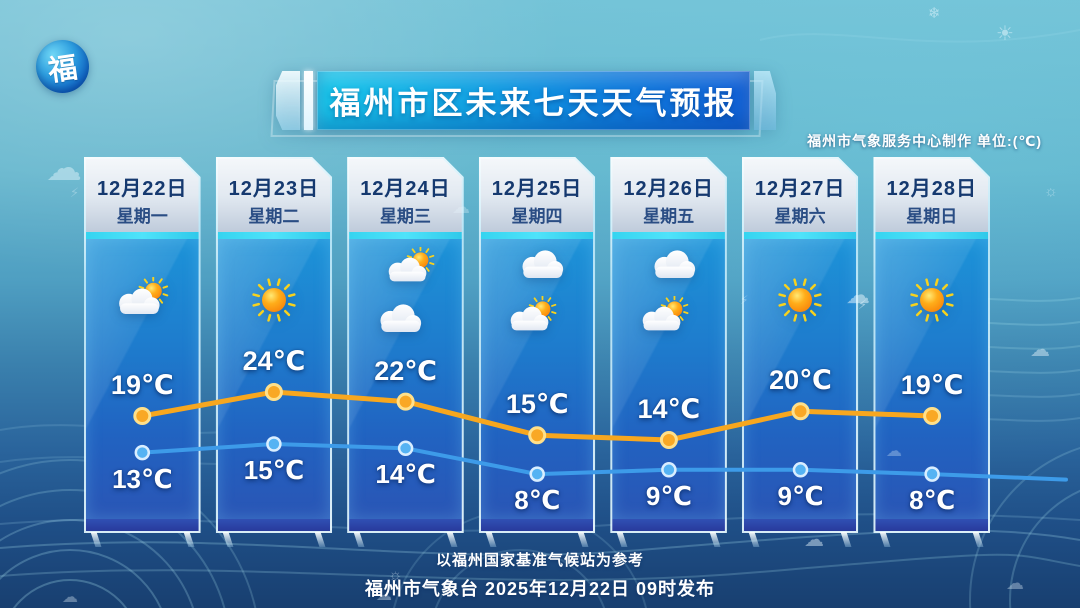 The image size is (1080, 608). I want to click on weekday-label: 星期一, so click(142, 216).